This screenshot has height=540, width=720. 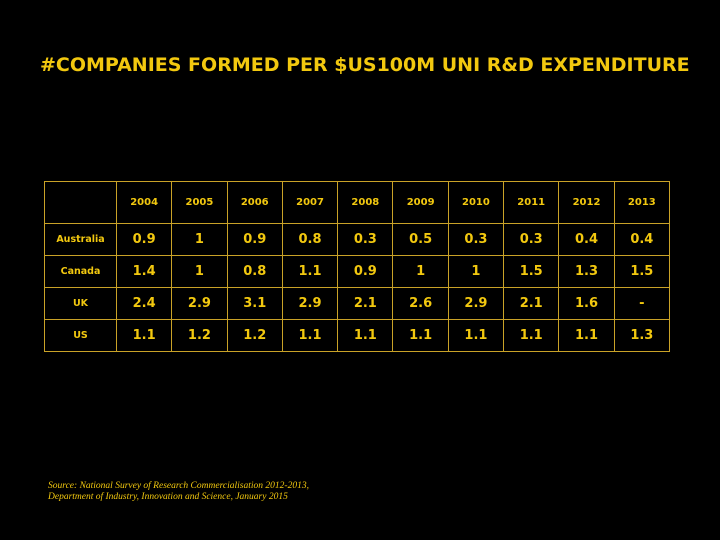 What do you see at coordinates (80, 202) in the screenshot?
I see `corner-cell` at bounding box center [80, 202].